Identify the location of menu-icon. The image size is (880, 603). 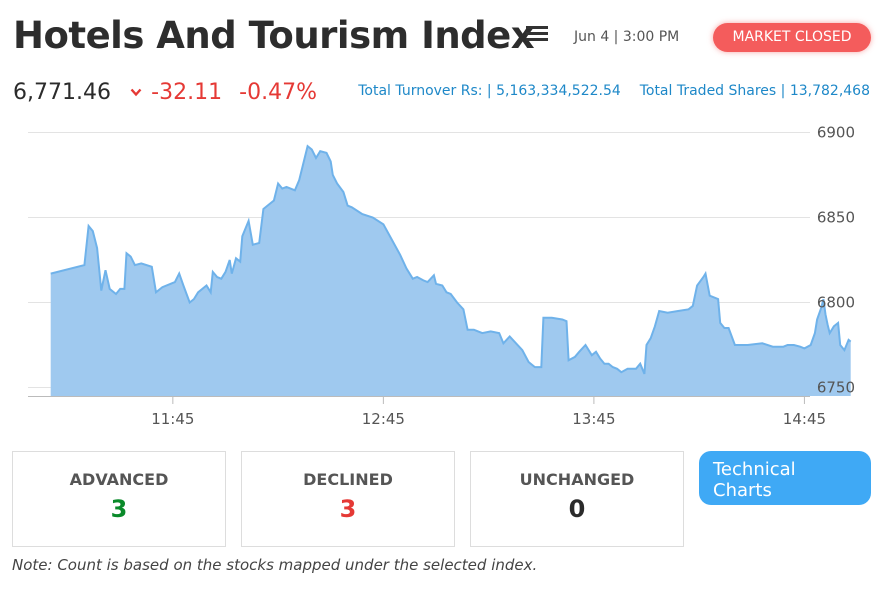
(537, 36).